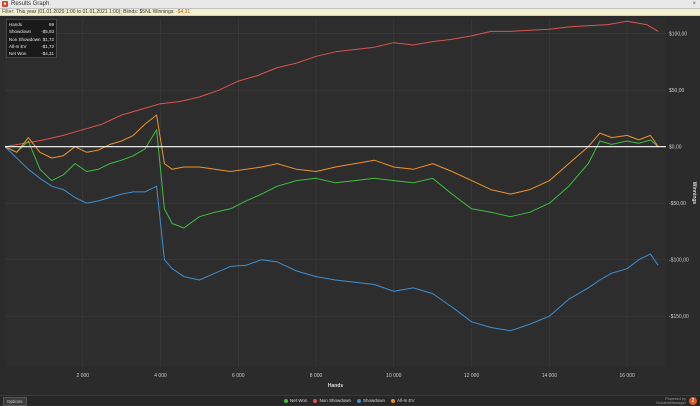 The image size is (700, 406). I want to click on legend-item-showdown: Showdown, so click(370, 401).